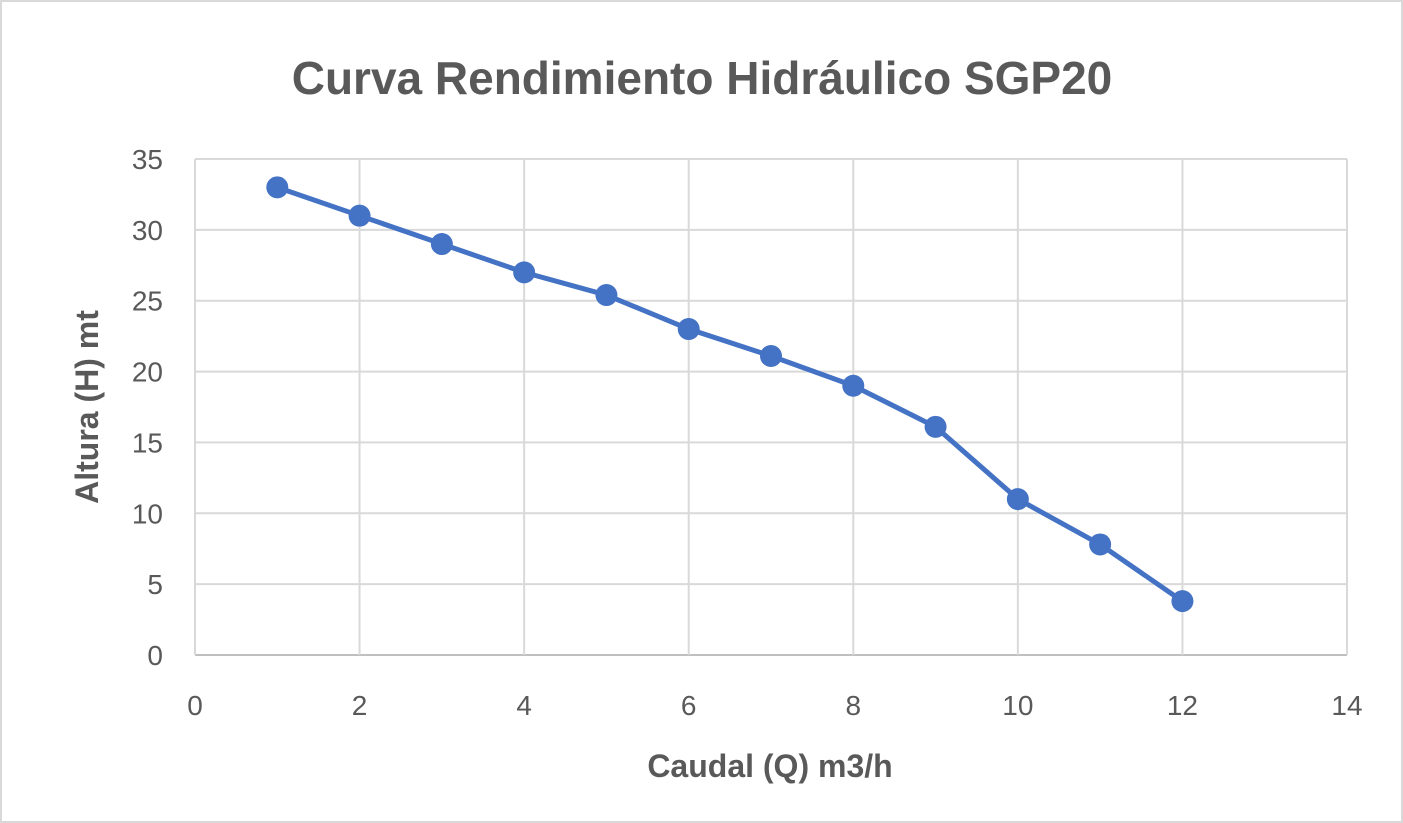 This screenshot has width=1403, height=823. I want to click on x-tick-label-5: 10, so click(1017, 705).